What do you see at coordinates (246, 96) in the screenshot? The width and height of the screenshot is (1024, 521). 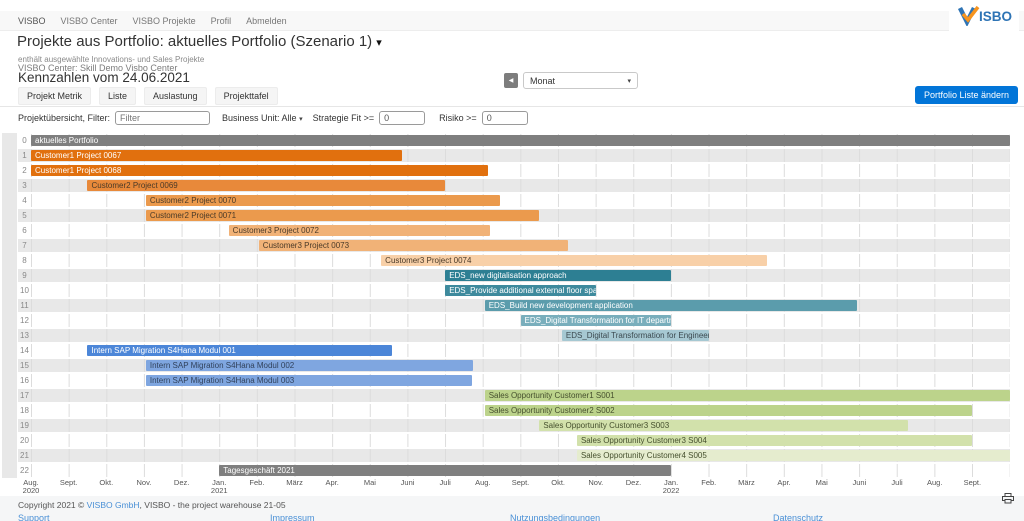 I see `tab-projekttafel: Projekttafel` at bounding box center [246, 96].